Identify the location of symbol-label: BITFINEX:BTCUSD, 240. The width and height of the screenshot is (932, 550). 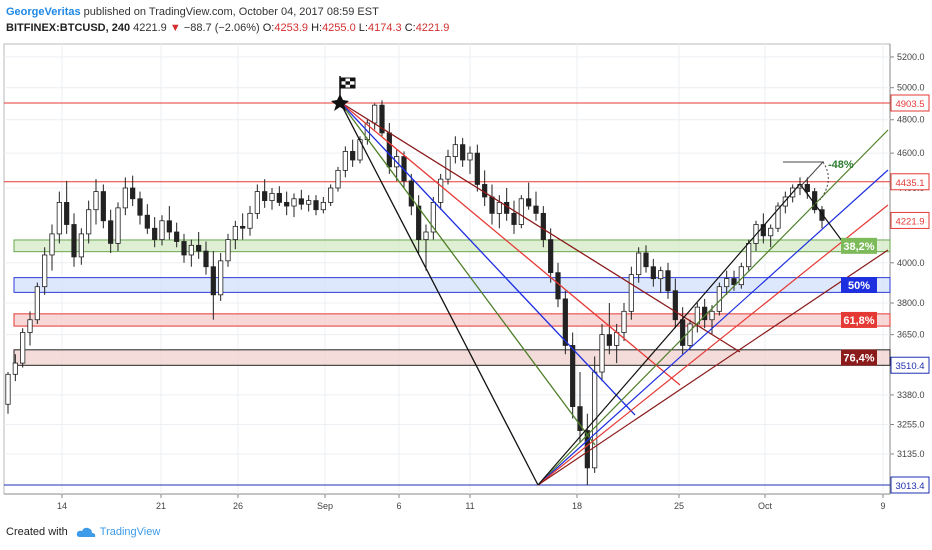
(68, 28).